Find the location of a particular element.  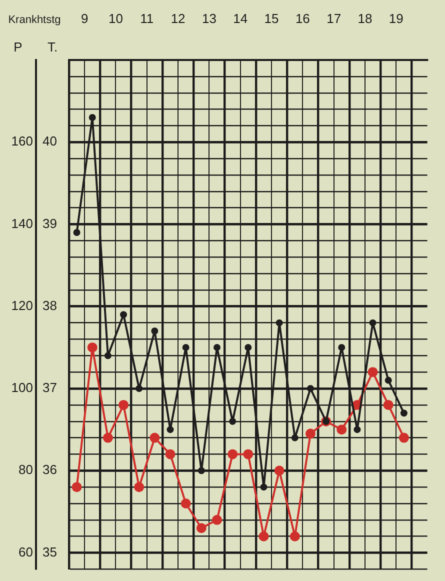

y2-tick-label: 39 is located at coordinates (49, 223).